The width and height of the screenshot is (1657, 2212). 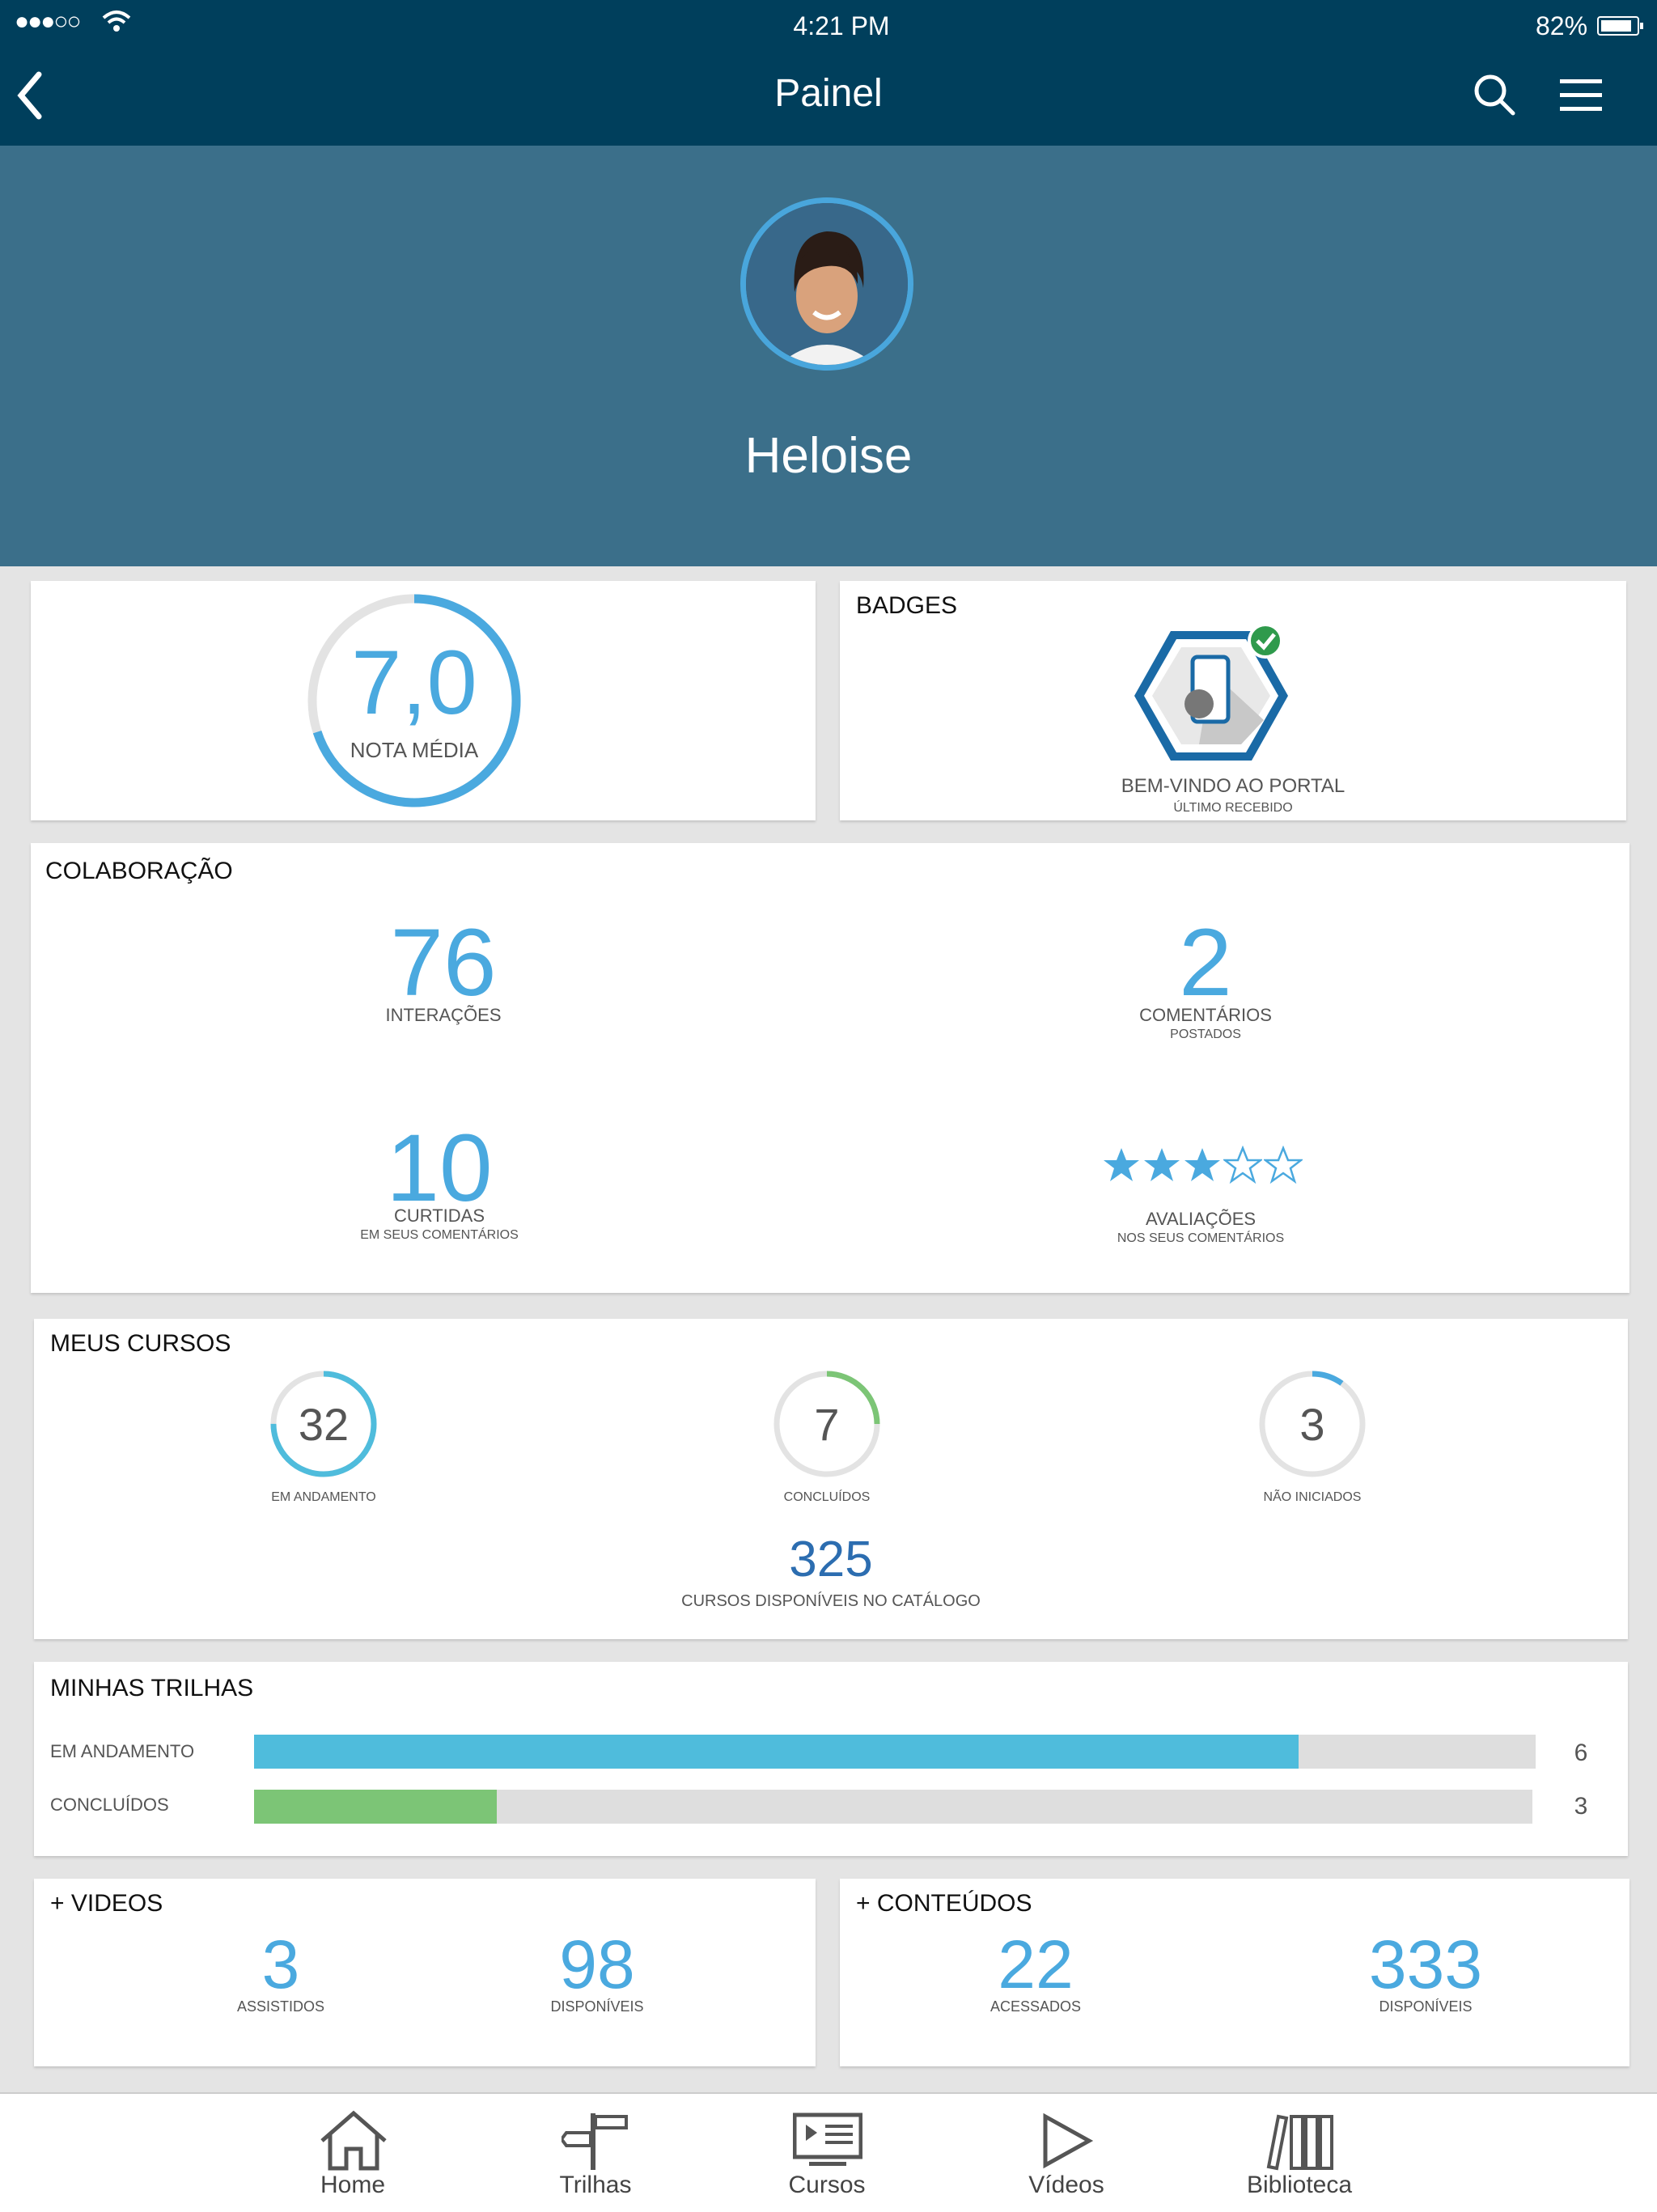 I want to click on trail-completed-fill, so click(x=376, y=1807).